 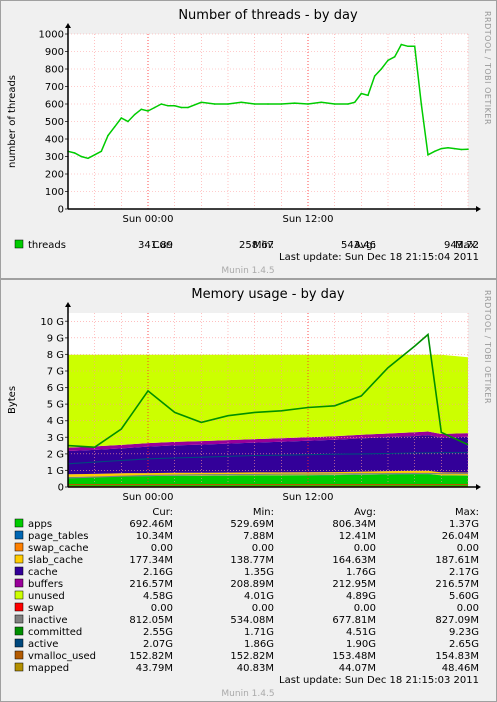 What do you see at coordinates (158, 644) in the screenshot?
I see `legend-value: 2.07G` at bounding box center [158, 644].